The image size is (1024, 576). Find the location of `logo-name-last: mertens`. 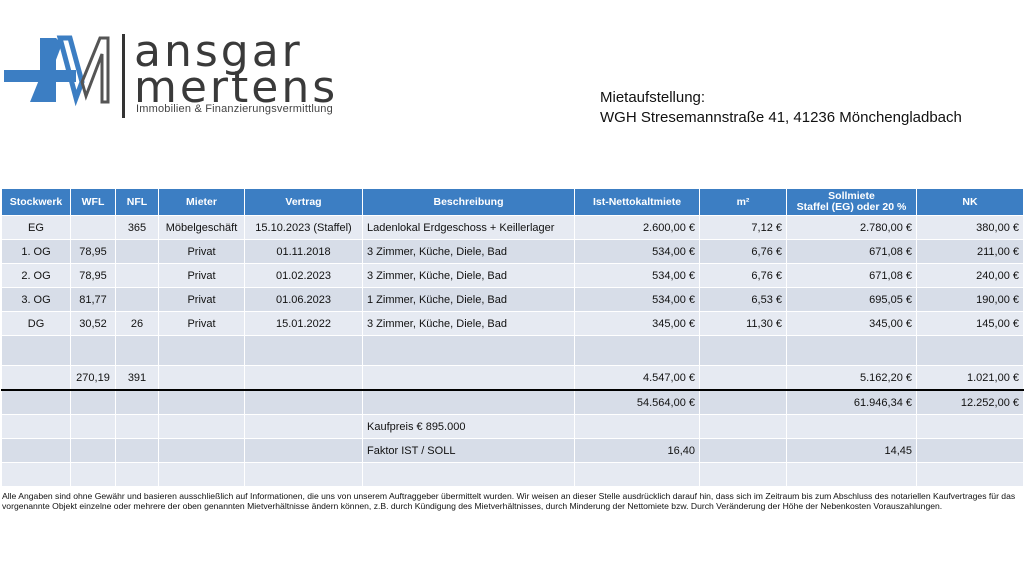

logo-name-last: mertens is located at coordinates (236, 87).